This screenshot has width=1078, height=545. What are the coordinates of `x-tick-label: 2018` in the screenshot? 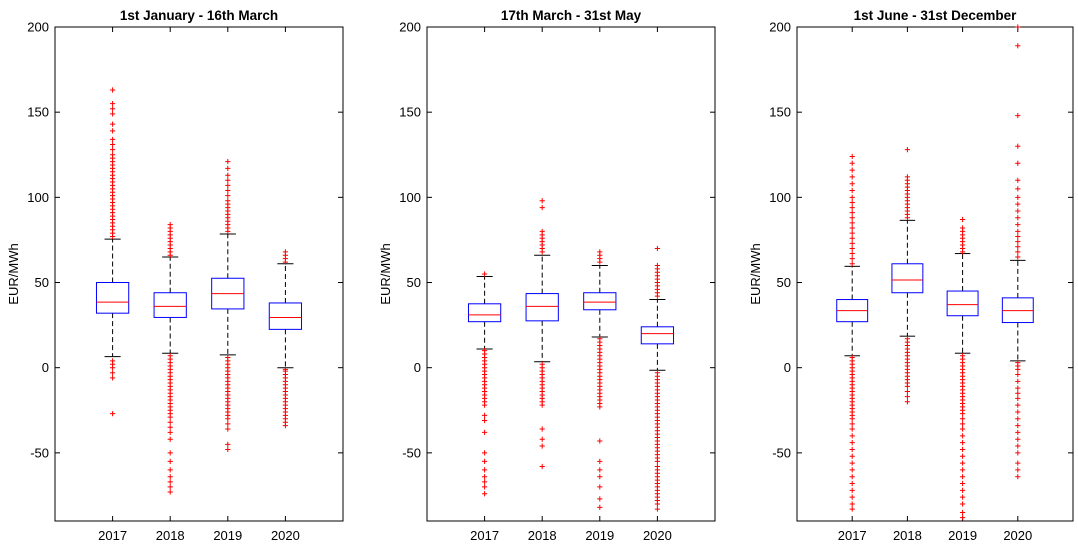 It's located at (907, 535).